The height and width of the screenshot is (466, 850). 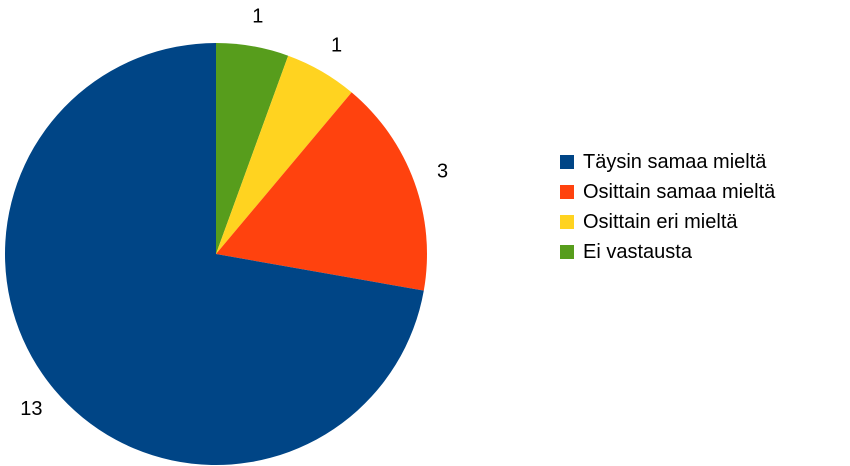 I want to click on legend-item-ei-vastausta: Ei vastausta, so click(x=667, y=252).